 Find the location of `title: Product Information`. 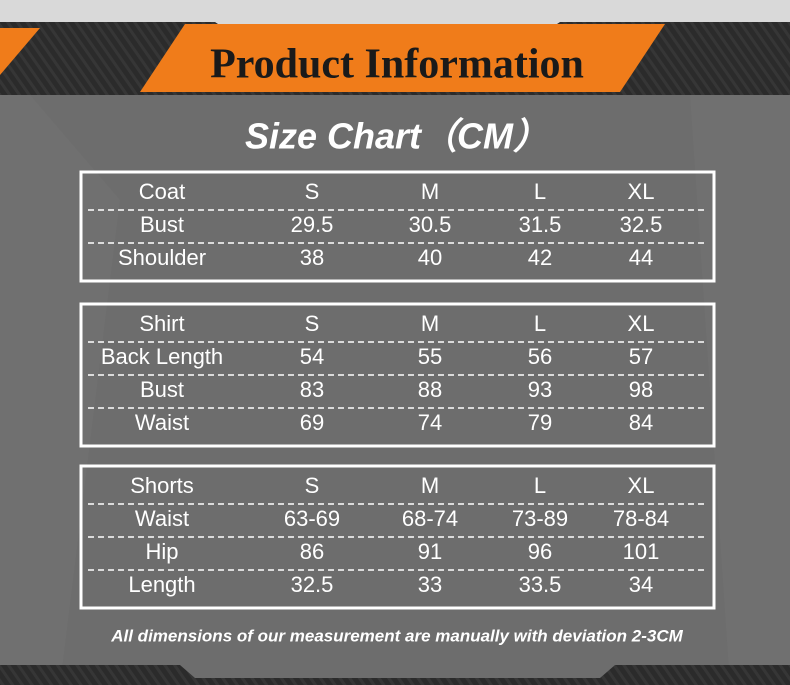

title: Product Information is located at coordinates (397, 65).